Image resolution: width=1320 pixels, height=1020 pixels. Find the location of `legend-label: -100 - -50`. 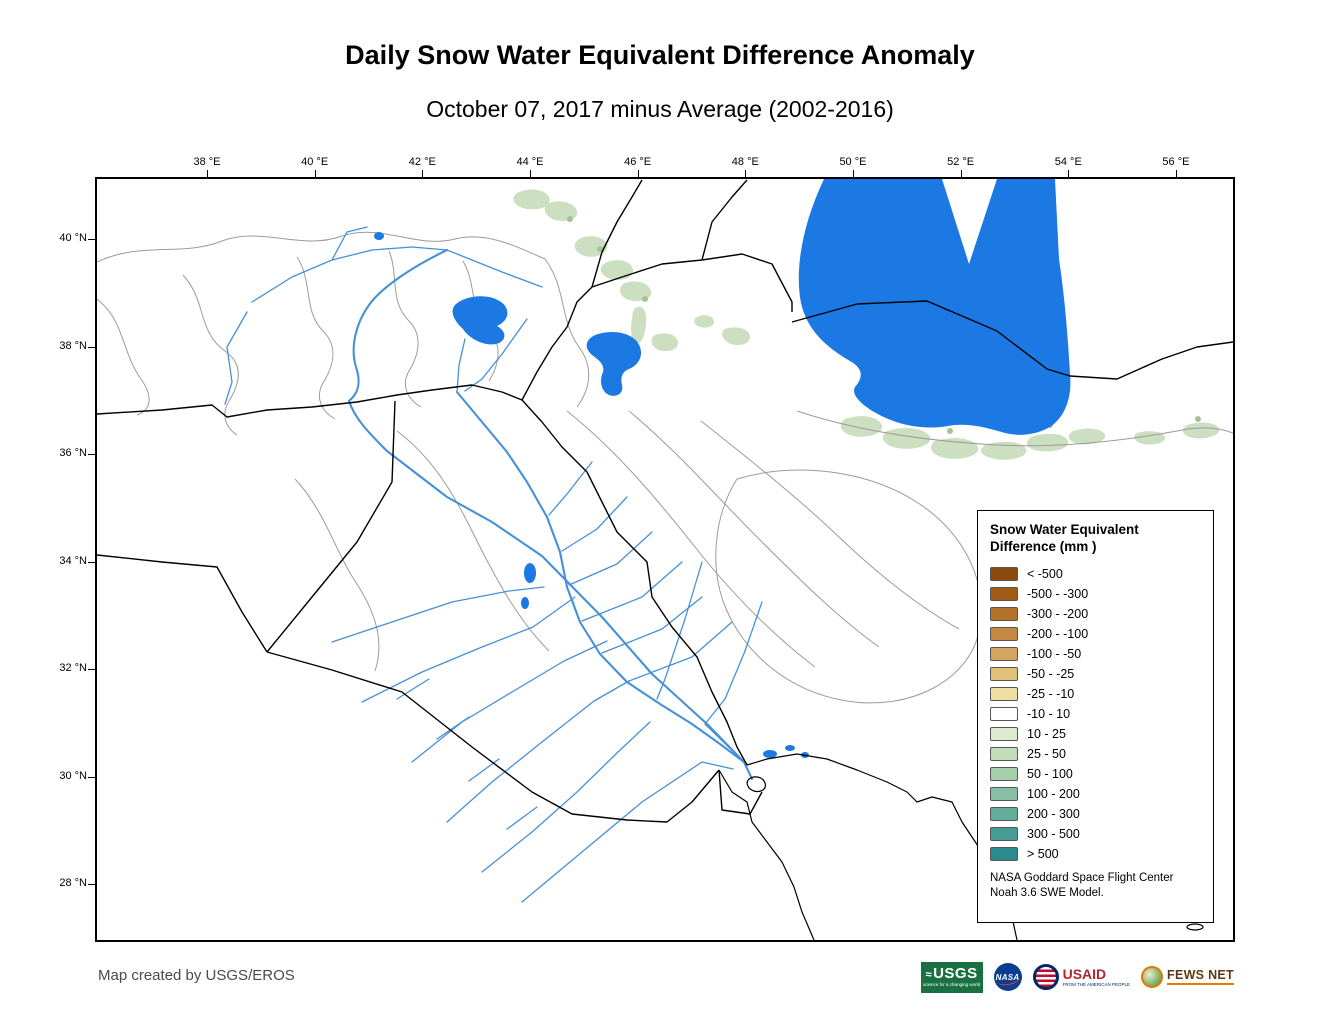

legend-label: -100 - -50 is located at coordinates (1054, 653).